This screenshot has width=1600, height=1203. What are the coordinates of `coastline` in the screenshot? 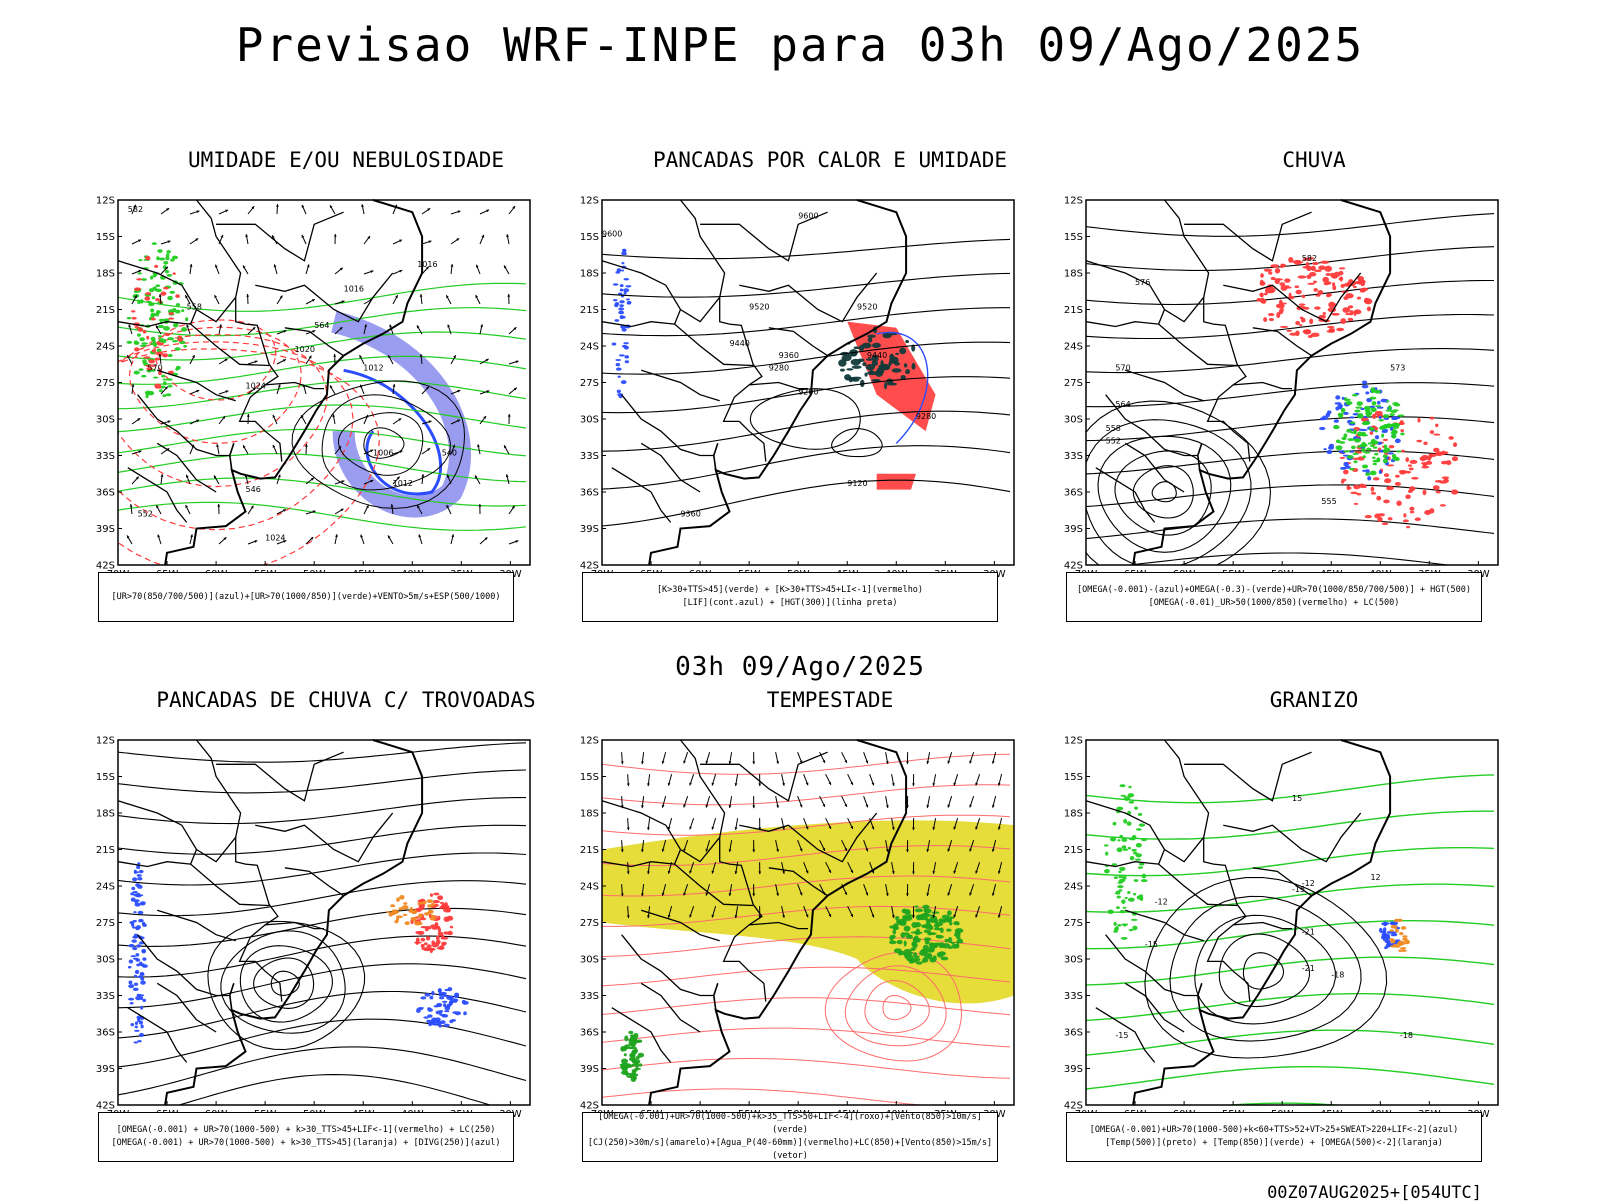 It's located at (1200, 456).